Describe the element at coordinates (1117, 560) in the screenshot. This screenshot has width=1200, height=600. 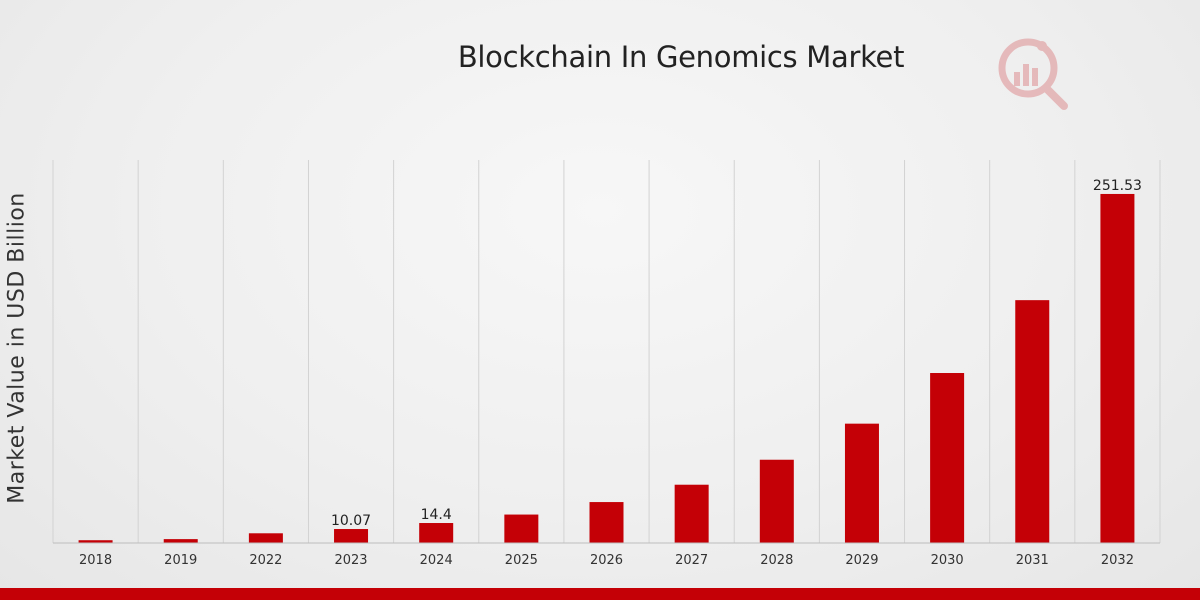
I see `x-tick-2032: 2032` at that location.